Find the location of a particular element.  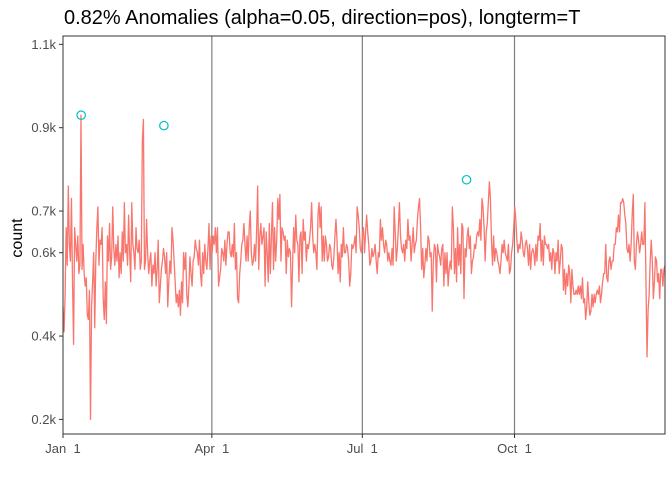

y-axis-label: count is located at coordinates (17, 238).